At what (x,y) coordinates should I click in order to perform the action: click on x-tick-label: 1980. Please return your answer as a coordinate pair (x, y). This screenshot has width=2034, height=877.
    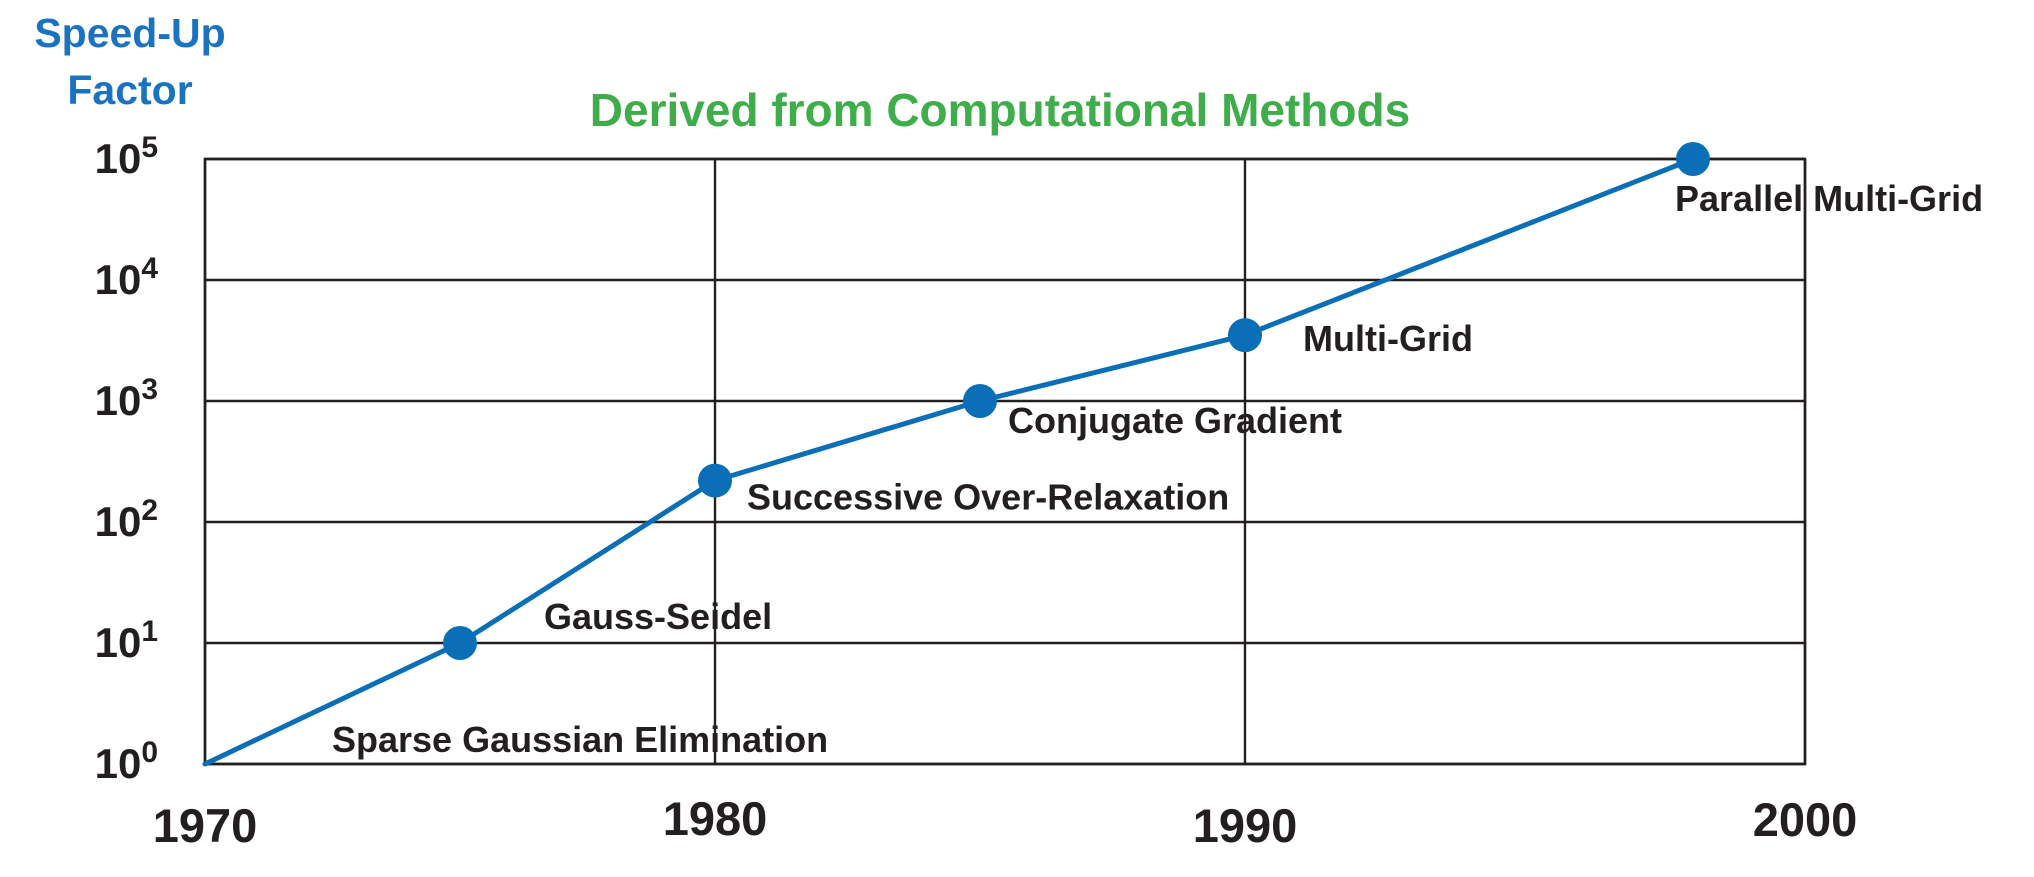
    Looking at the image, I should click on (715, 818).